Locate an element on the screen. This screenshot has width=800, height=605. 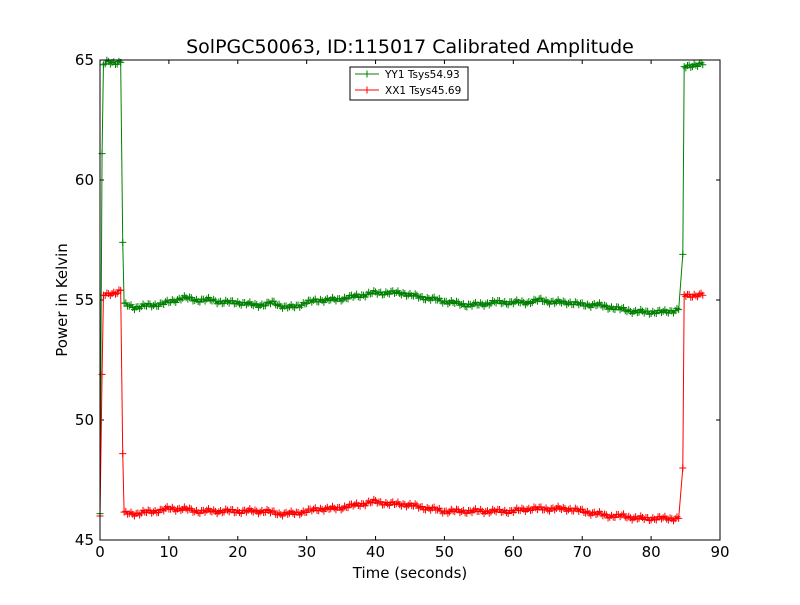
x-axis-label: Time (seconds) is located at coordinates (410, 573).